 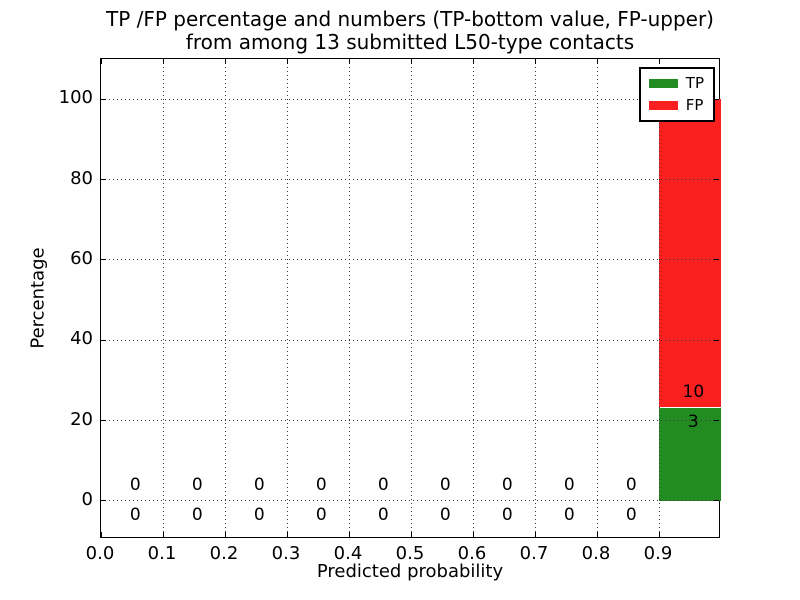 I want to click on y-tick-label: 0, so click(x=87, y=499).